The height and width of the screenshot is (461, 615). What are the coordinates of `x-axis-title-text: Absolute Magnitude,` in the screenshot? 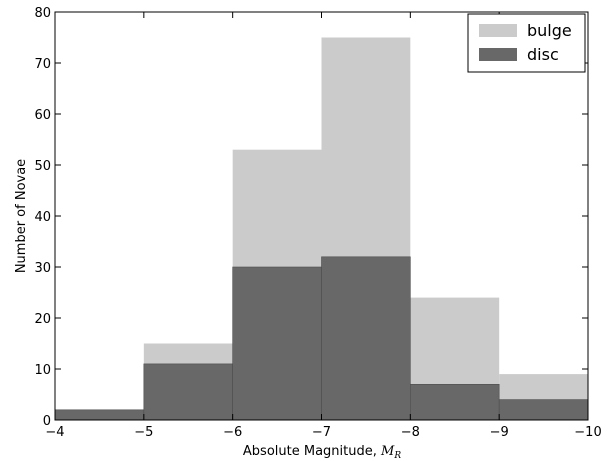 It's located at (312, 451).